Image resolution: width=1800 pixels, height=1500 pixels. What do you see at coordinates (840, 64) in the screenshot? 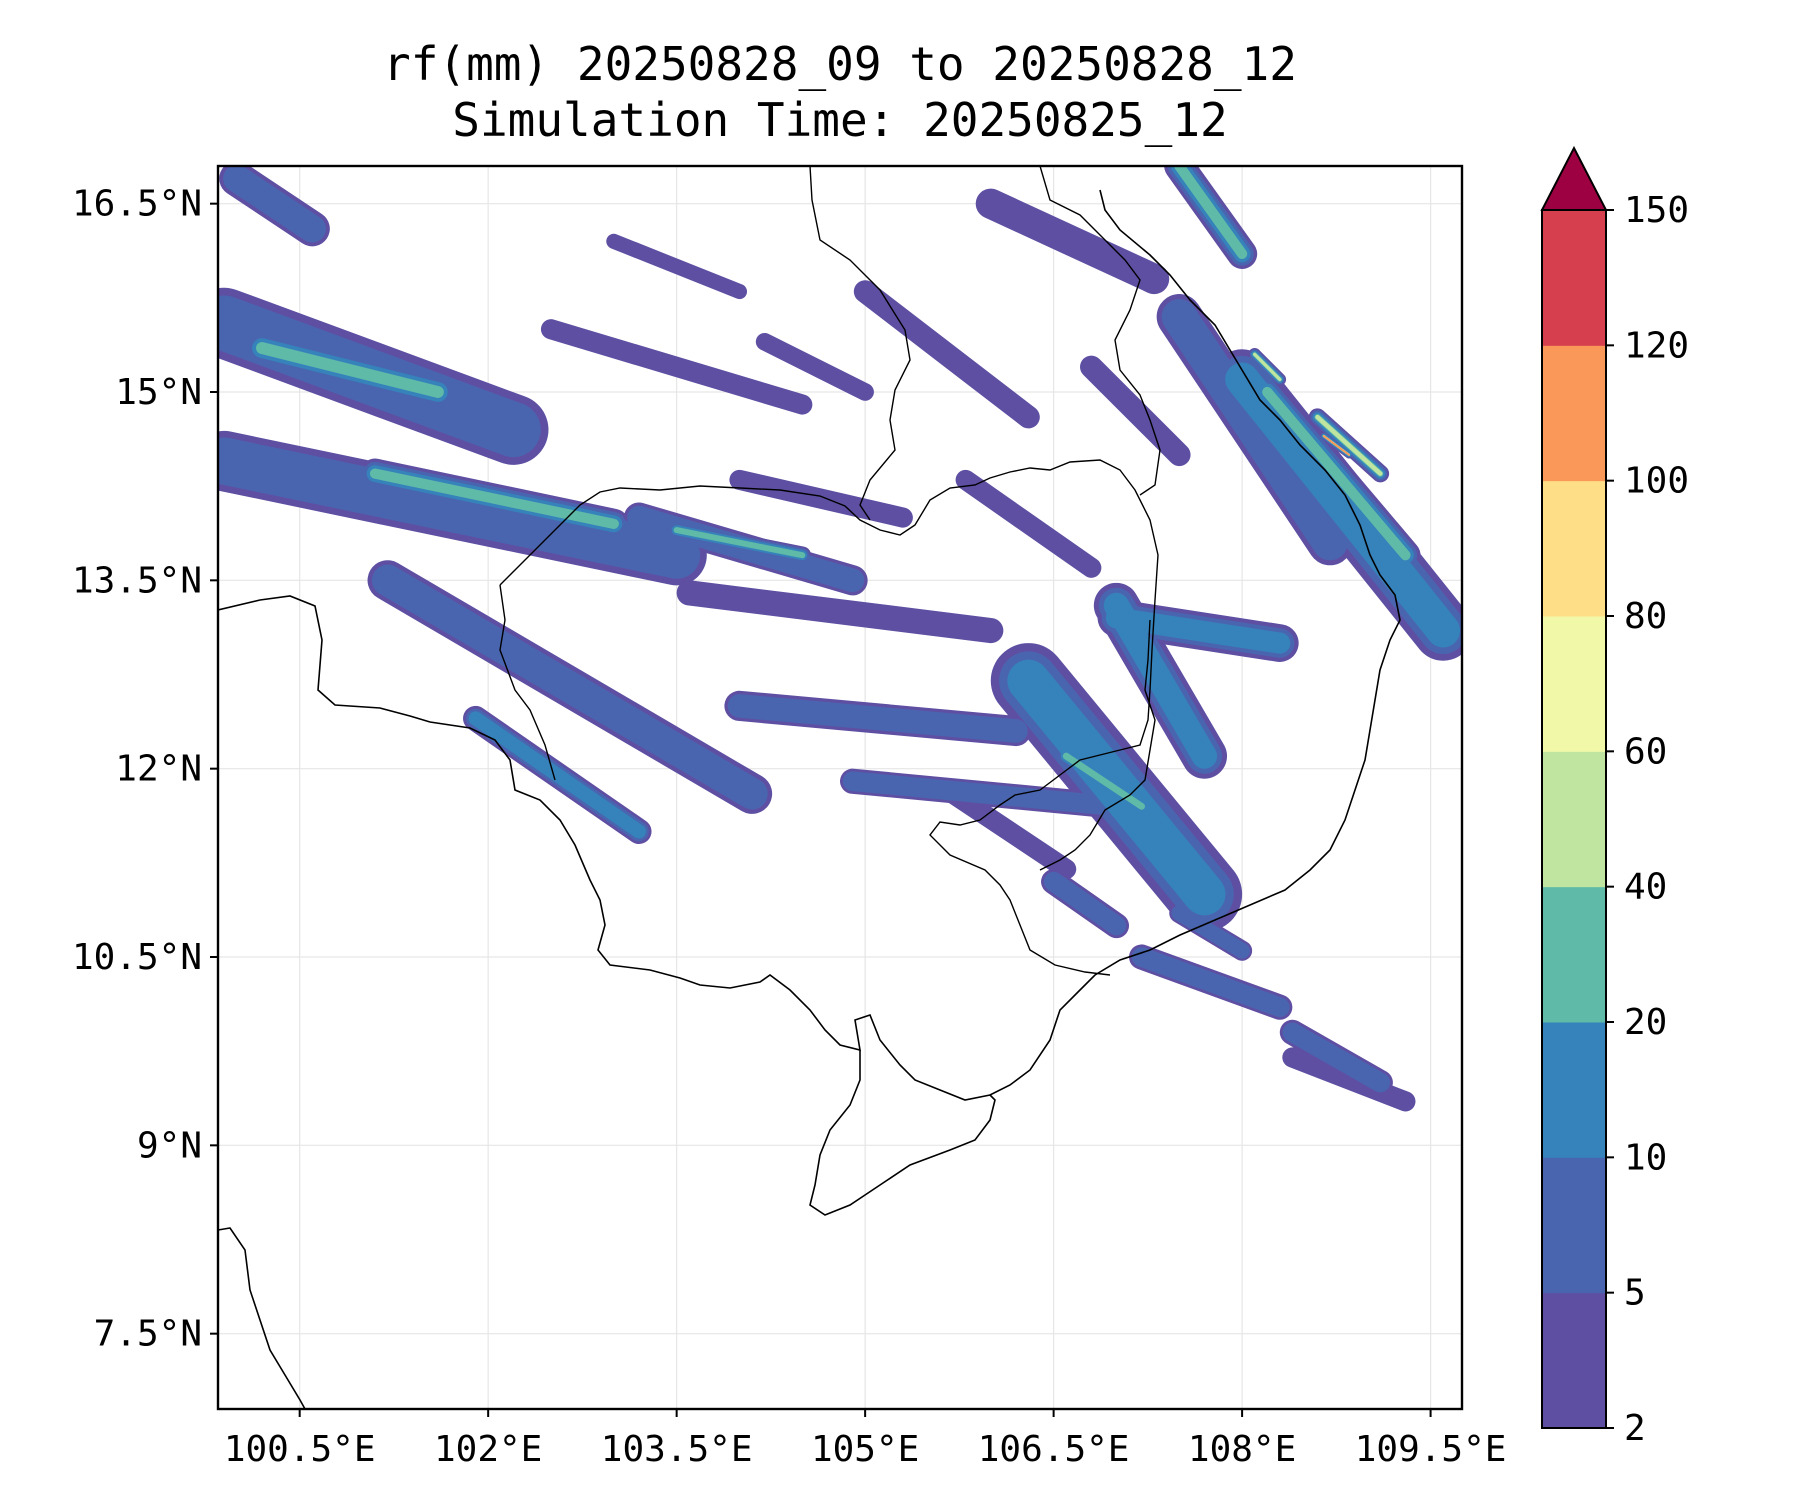
I see `figure-title-line-1: rf(mm) 20250828_09 to 20250828_12` at bounding box center [840, 64].